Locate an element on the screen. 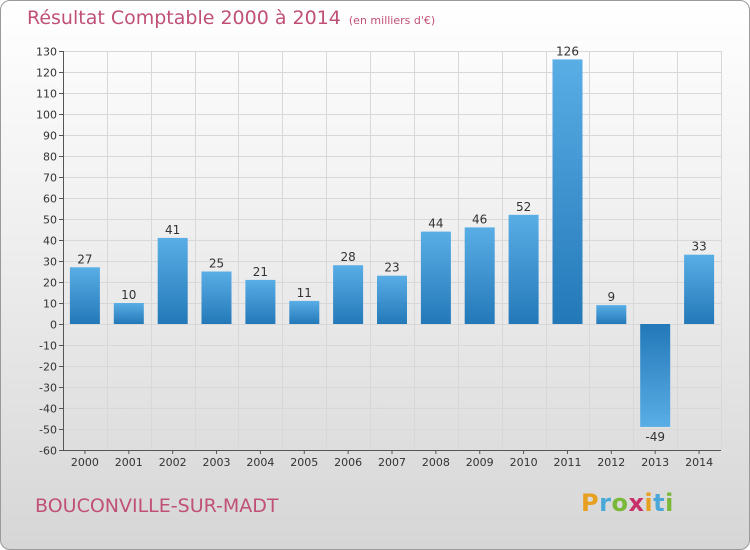 The image size is (750, 550). logo-letter: r is located at coordinates (605, 503).